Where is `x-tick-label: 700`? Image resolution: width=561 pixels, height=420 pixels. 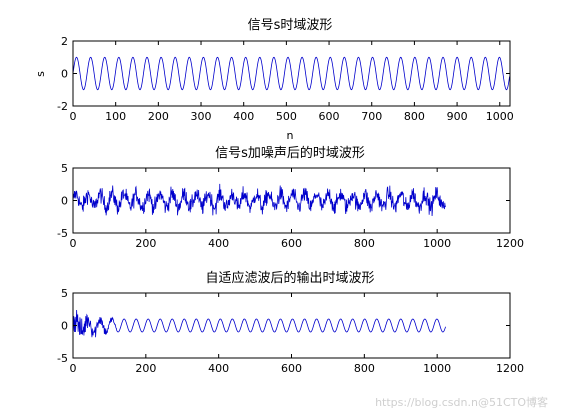 x-tick-label: 700 is located at coordinates (371, 116).